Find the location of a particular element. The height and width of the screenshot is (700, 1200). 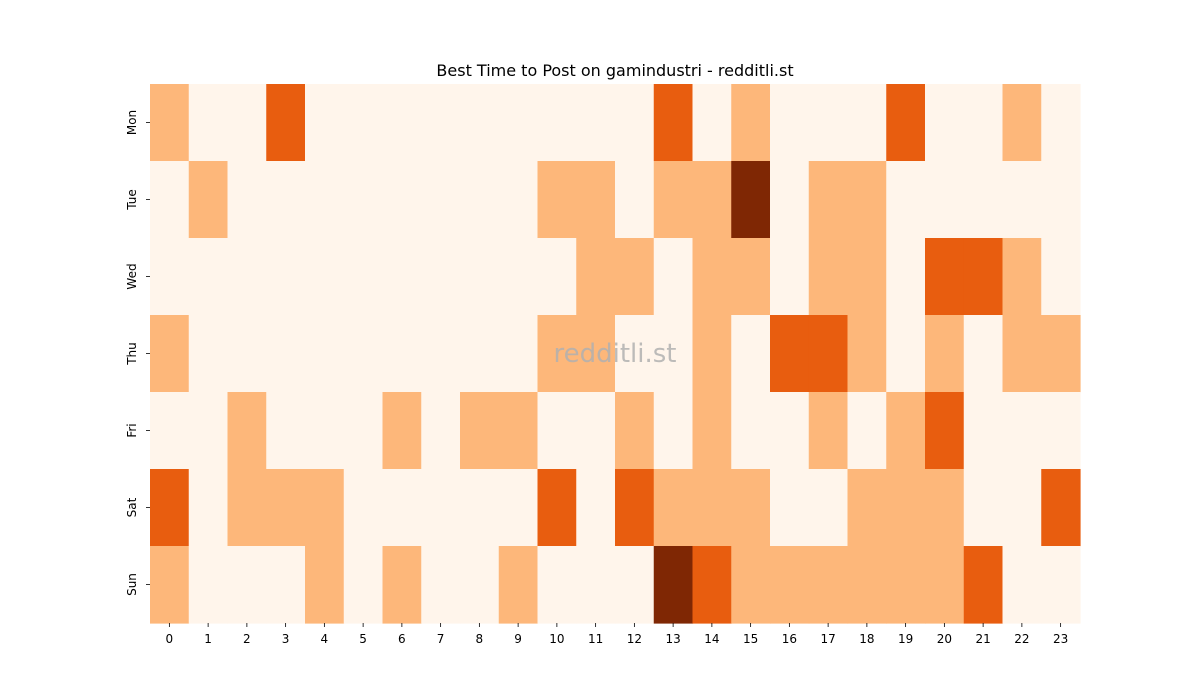

x-tick-label: 0 is located at coordinates (170, 639).